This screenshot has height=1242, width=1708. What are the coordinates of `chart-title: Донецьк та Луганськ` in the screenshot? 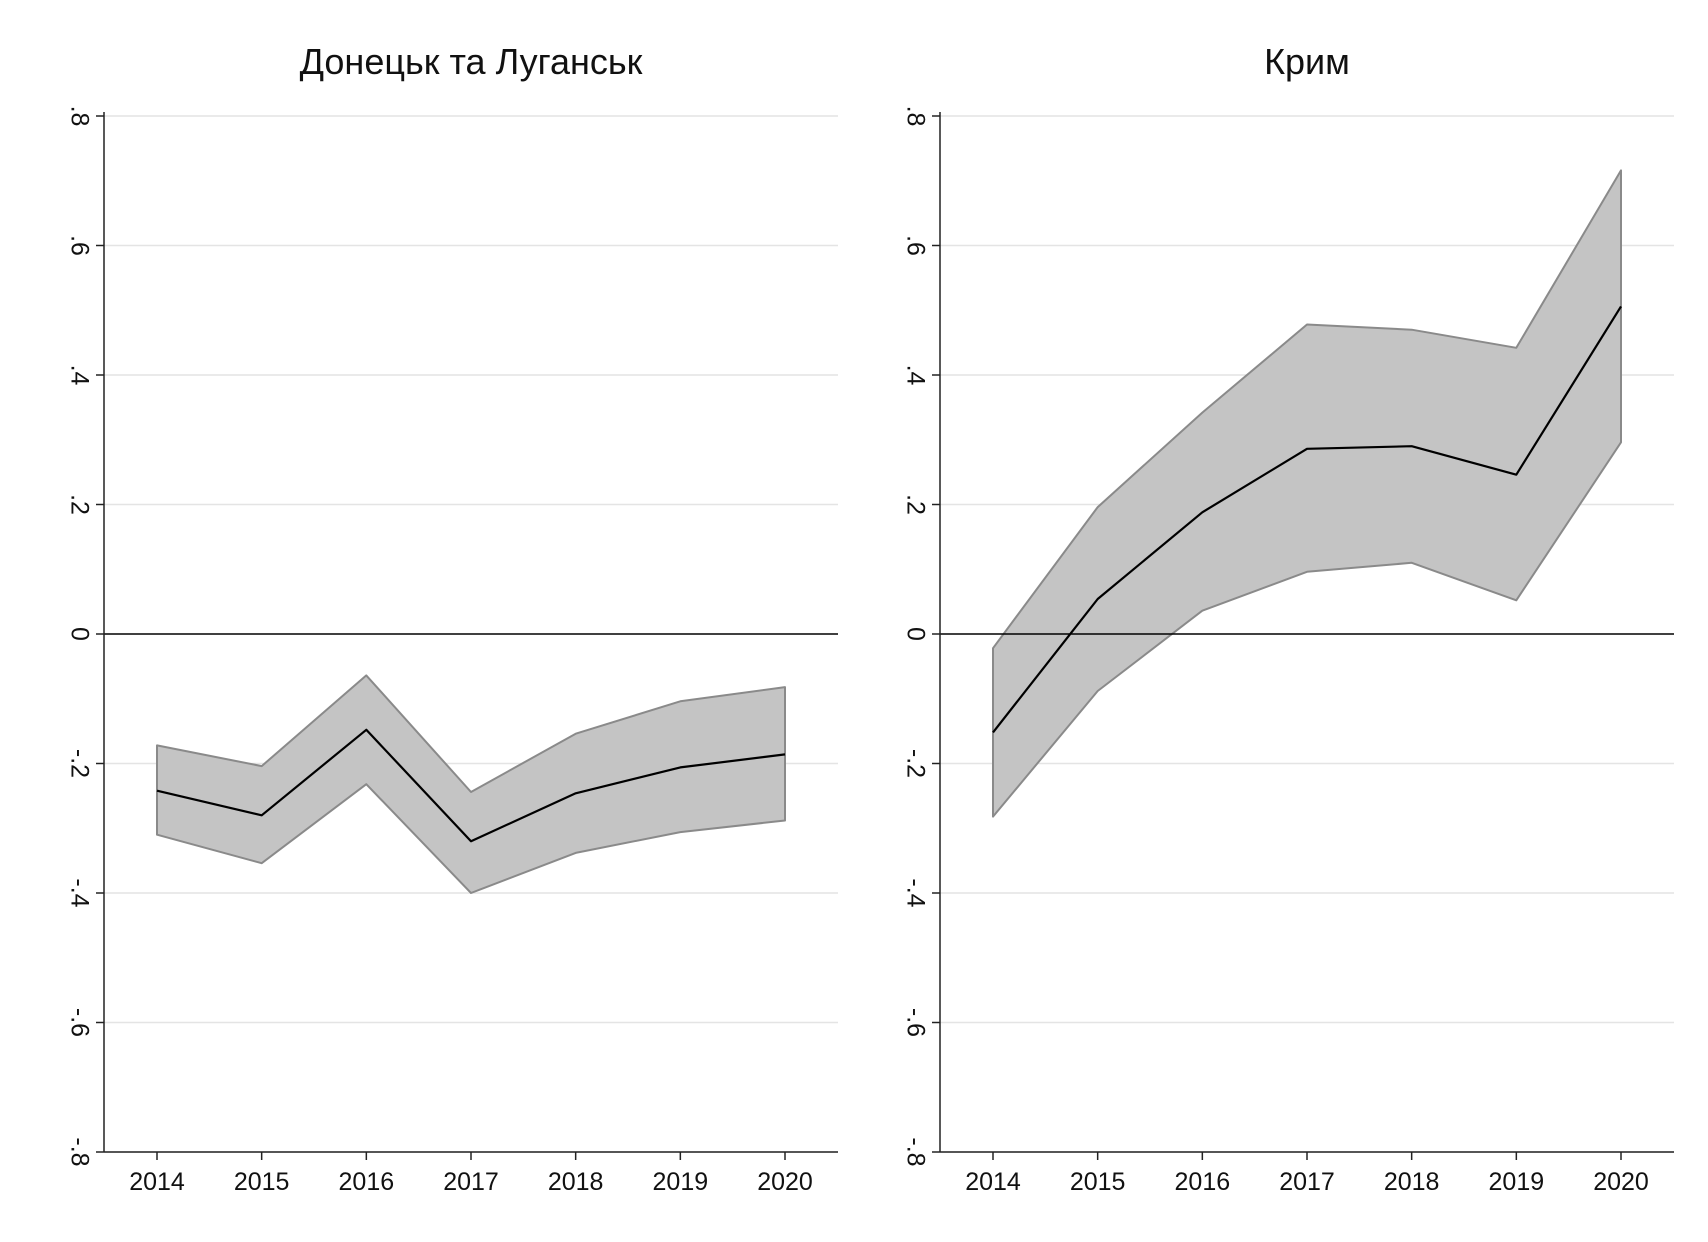 It's located at (471, 61).